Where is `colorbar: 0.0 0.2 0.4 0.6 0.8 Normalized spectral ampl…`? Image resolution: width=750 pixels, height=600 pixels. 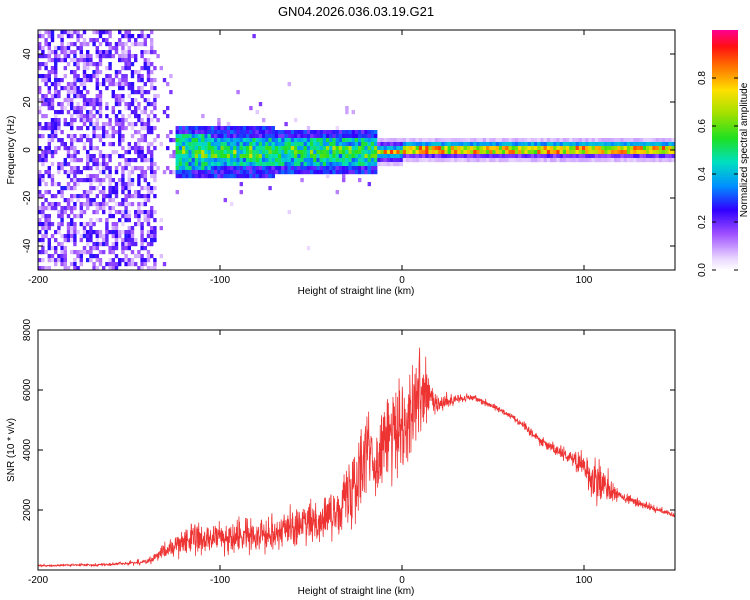
colorbar: 0.0 0.2 0.4 0.6 0.8 Normalized spectral ampl… is located at coordinates (723, 153).